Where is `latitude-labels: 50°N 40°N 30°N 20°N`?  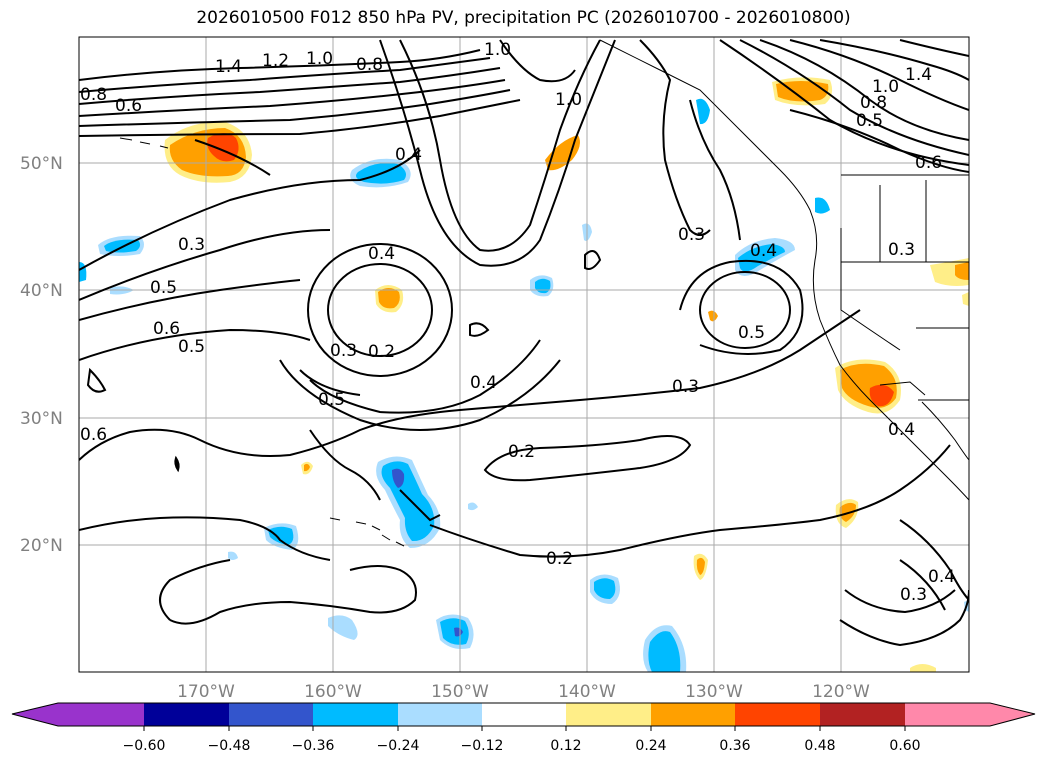 latitude-labels: 50°N 40°N 30°N 20°N is located at coordinates (41, 355).